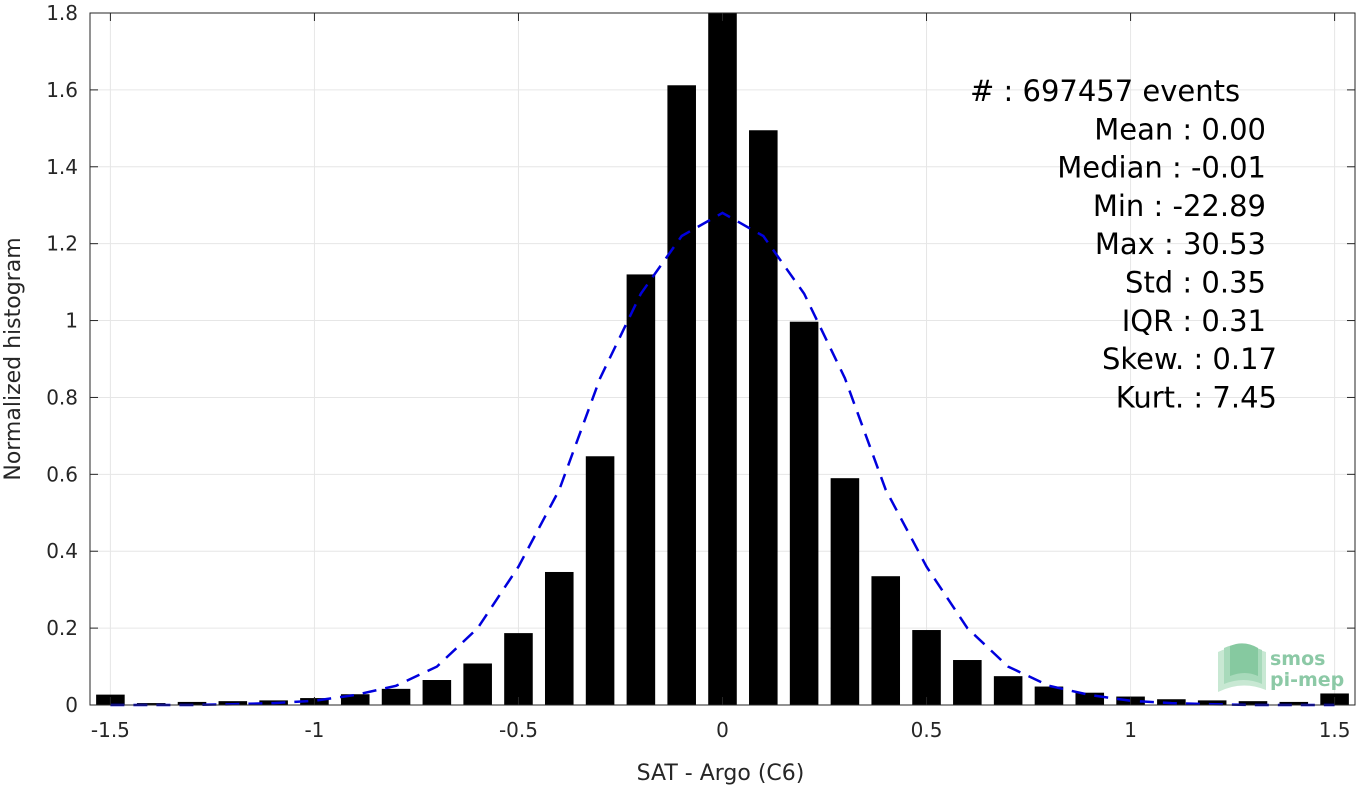 Image resolution: width=1367 pixels, height=787 pixels. I want to click on x-tick-label: 0.5, so click(927, 730).